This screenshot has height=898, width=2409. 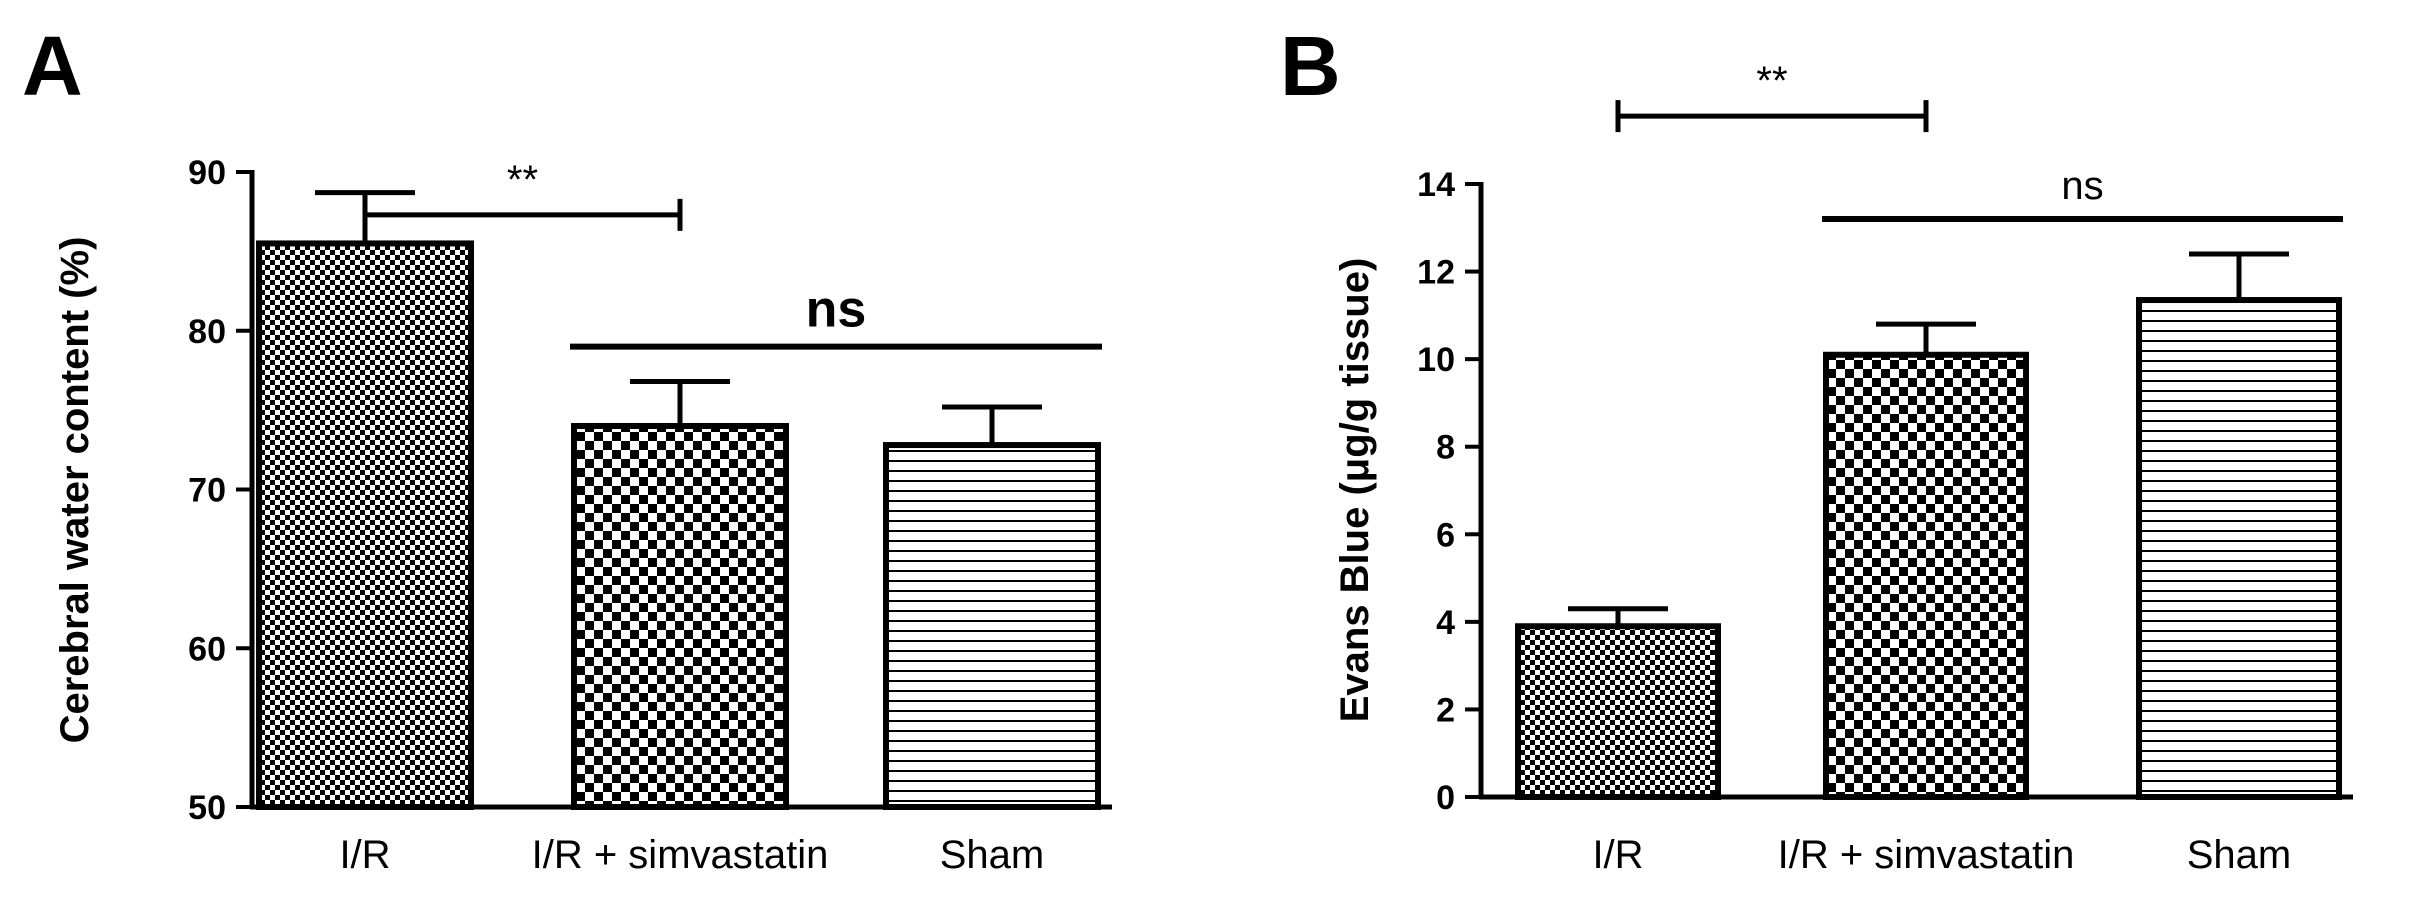 I want to click on y-tick-label: 10, so click(x=1436, y=360).